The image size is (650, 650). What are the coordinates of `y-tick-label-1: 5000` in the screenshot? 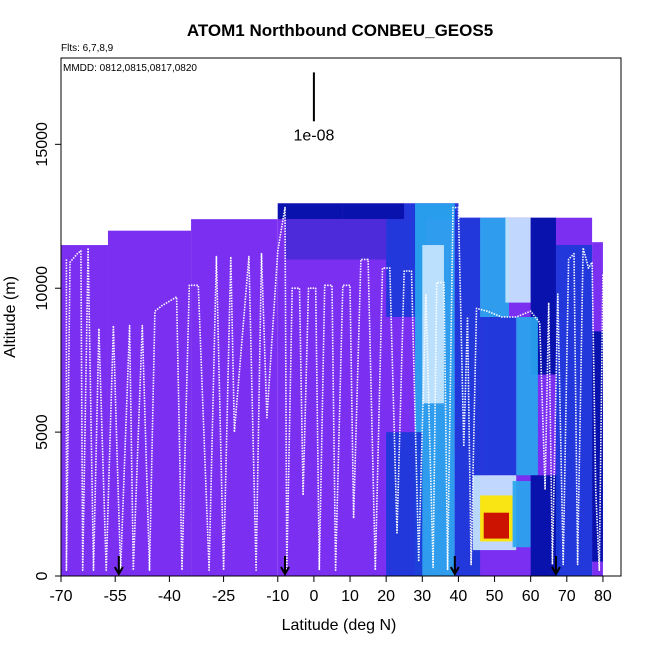 It's located at (42, 432).